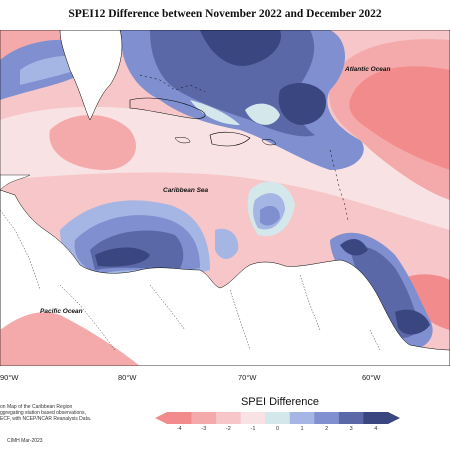 The width and height of the screenshot is (450, 450). What do you see at coordinates (339, 185) in the screenshot?
I see `lesser-antilles` at bounding box center [339, 185].